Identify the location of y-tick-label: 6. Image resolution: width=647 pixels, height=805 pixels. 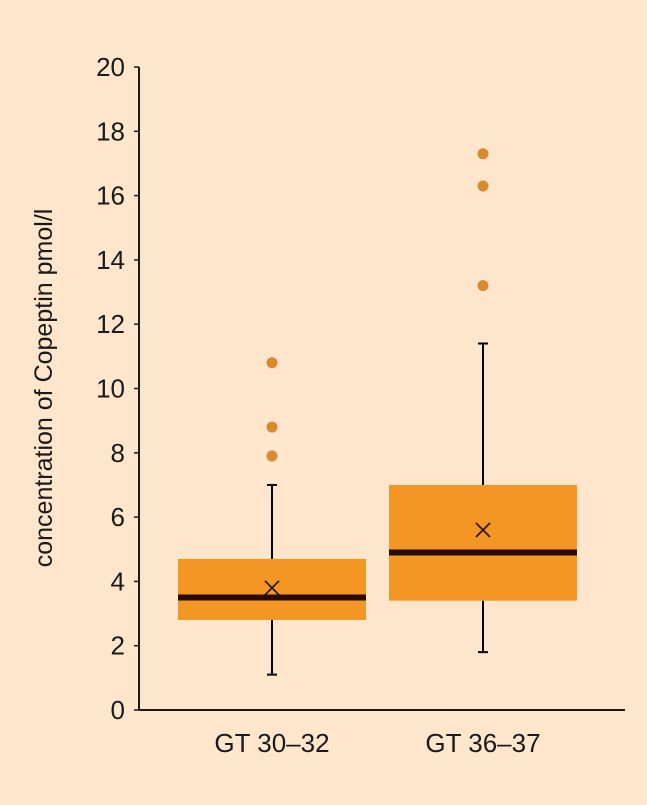
(118, 517).